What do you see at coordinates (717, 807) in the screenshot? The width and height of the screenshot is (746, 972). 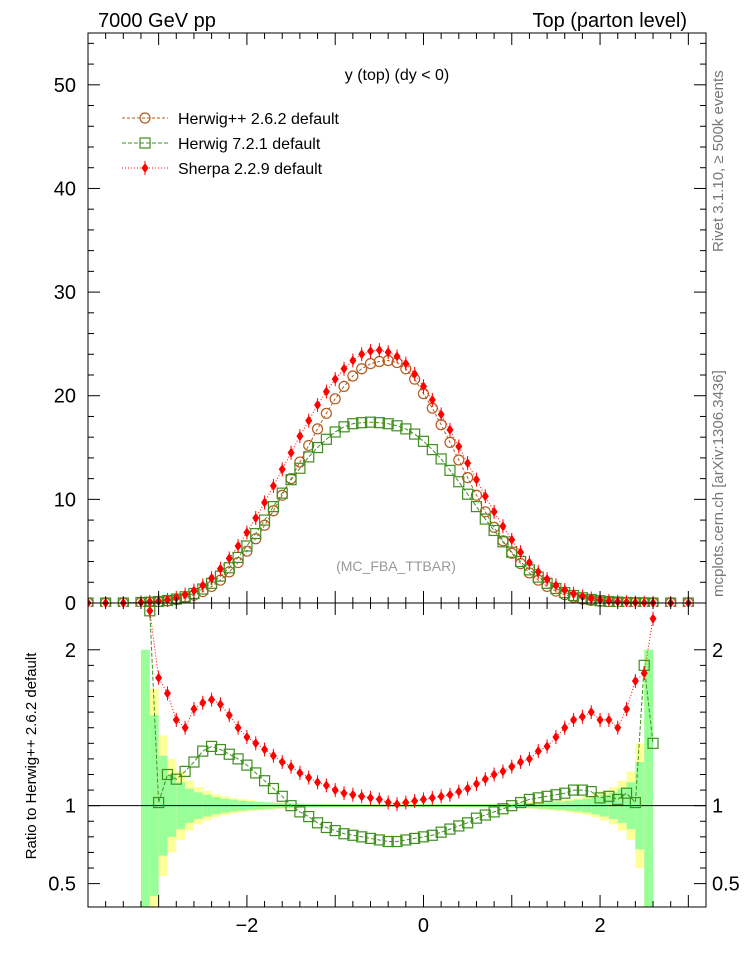 I see `ratio-y-tick-label-right: 1` at bounding box center [717, 807].